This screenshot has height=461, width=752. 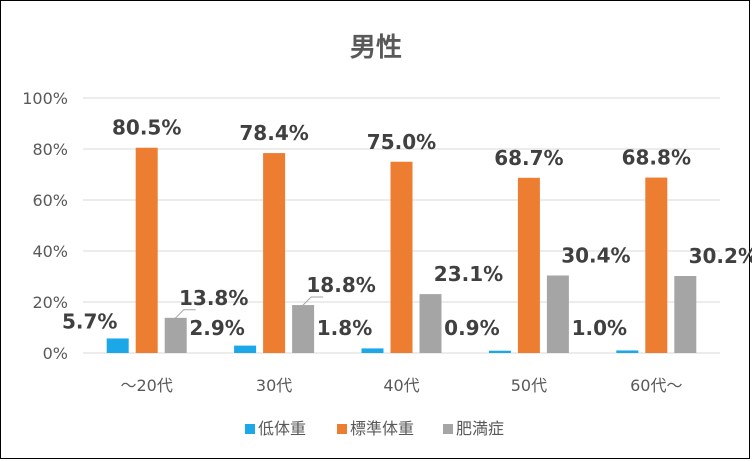 What do you see at coordinates (89, 321) in the screenshot?
I see `data-label: 5.7%` at bounding box center [89, 321].